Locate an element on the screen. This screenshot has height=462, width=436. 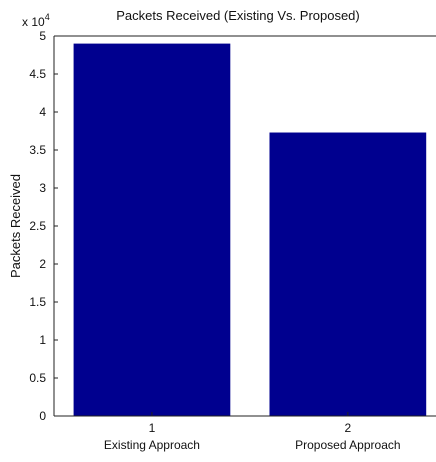
y-tick-label: 2.5 is located at coordinates (37, 226).